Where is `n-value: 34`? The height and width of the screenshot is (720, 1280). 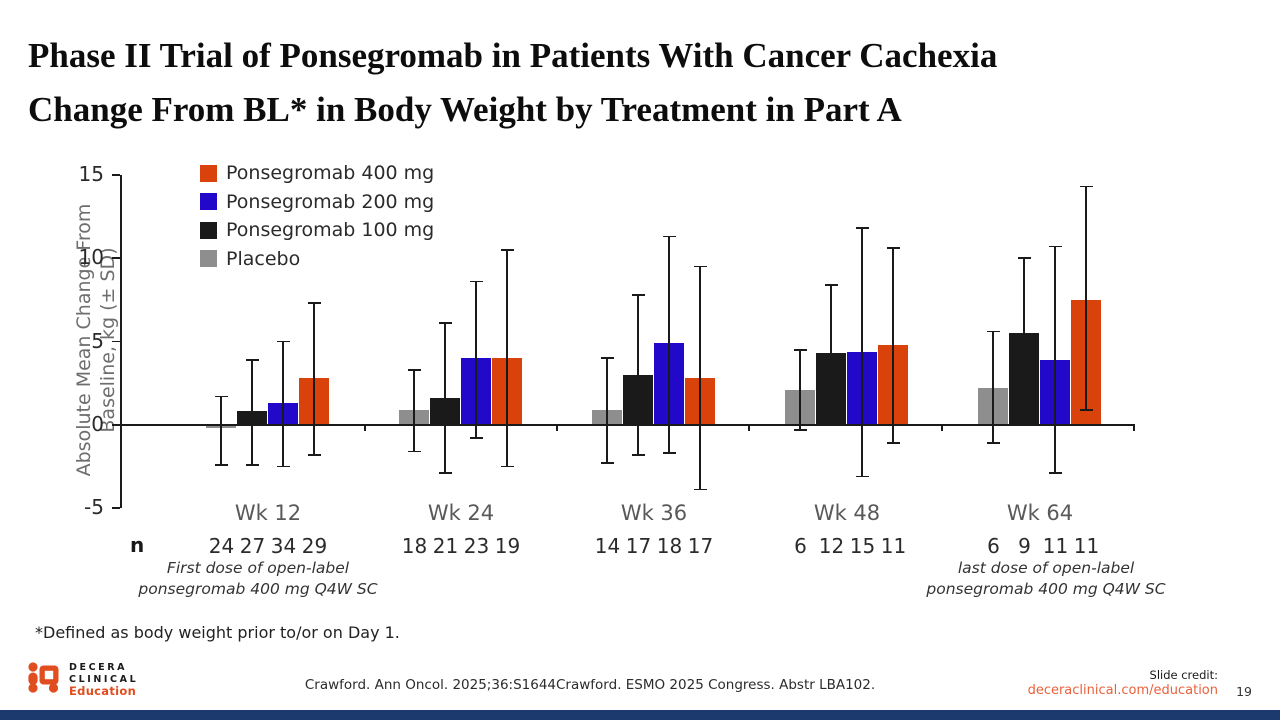
n-value: 34 is located at coordinates (283, 546).